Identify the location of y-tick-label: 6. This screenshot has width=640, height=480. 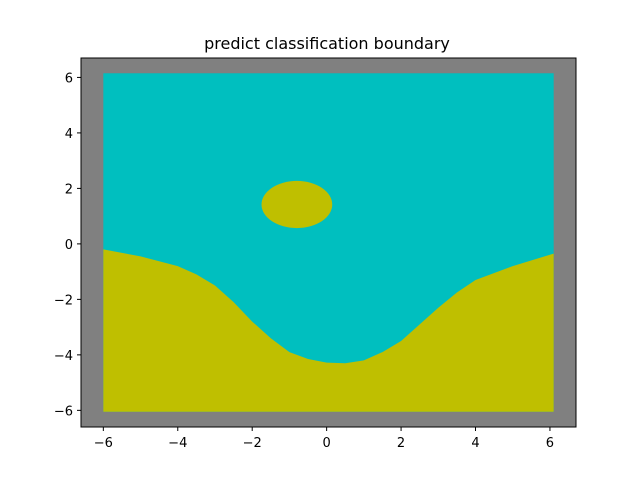
(69, 78).